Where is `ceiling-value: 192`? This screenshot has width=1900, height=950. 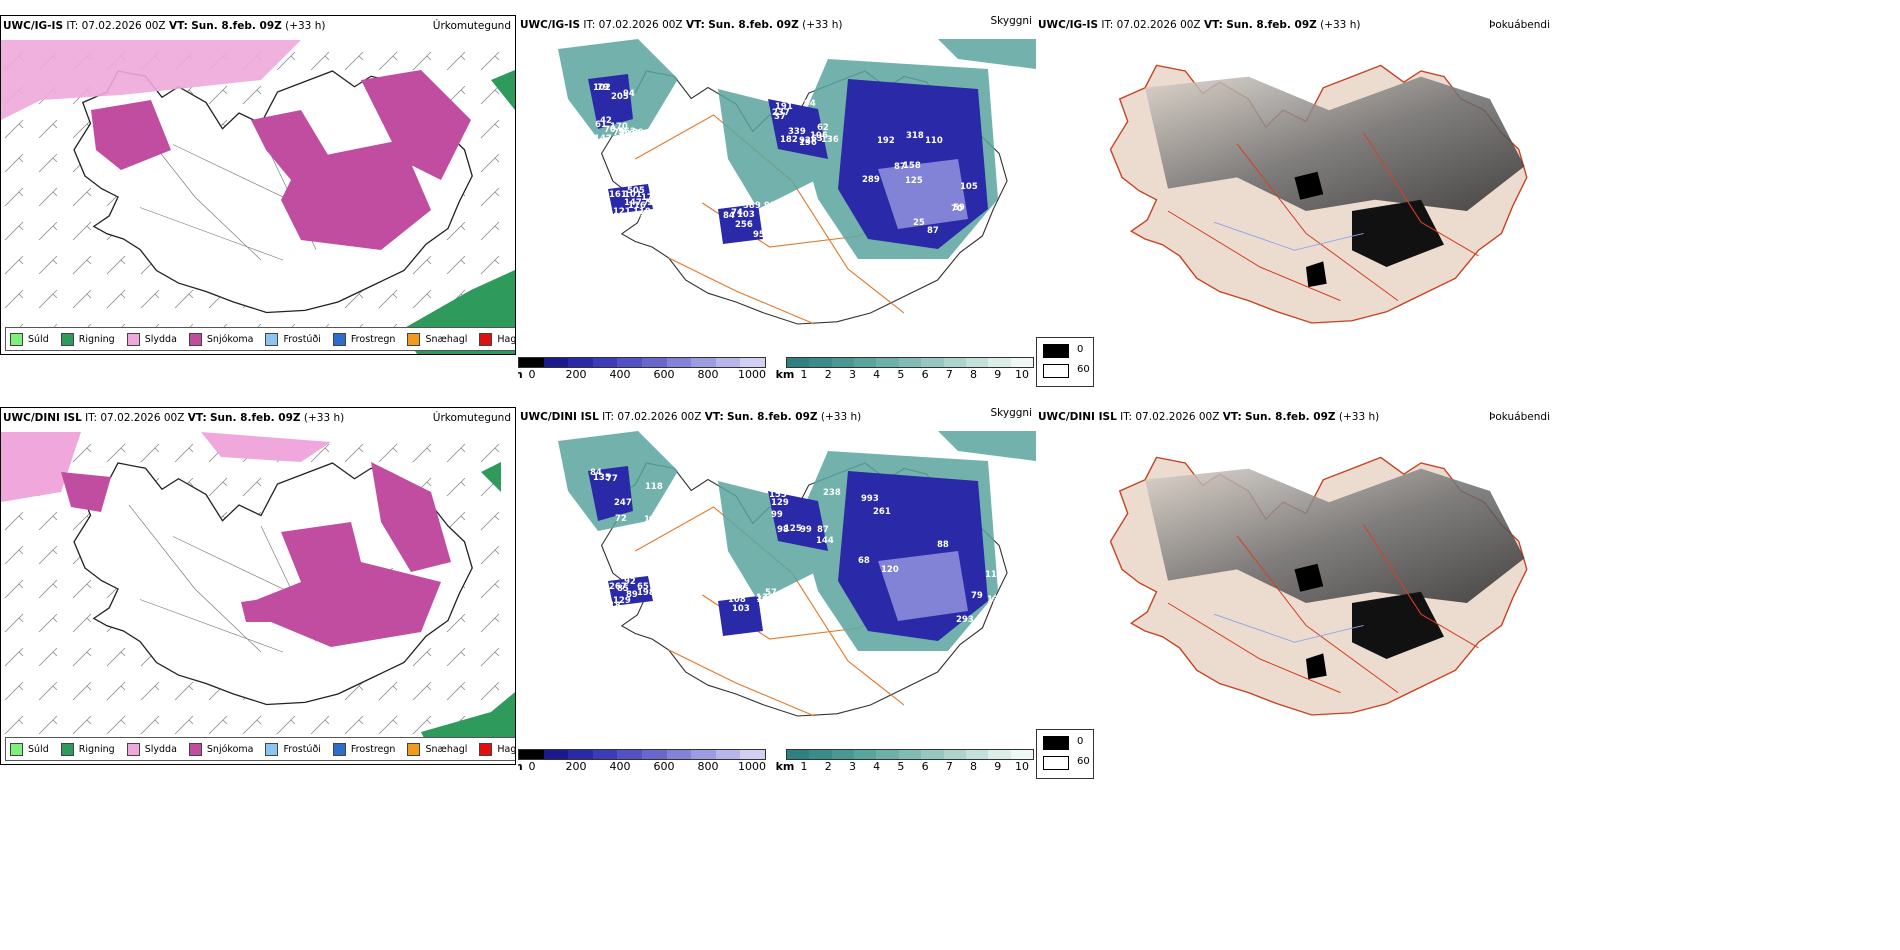
ceiling-value: 192 is located at coordinates (886, 141).